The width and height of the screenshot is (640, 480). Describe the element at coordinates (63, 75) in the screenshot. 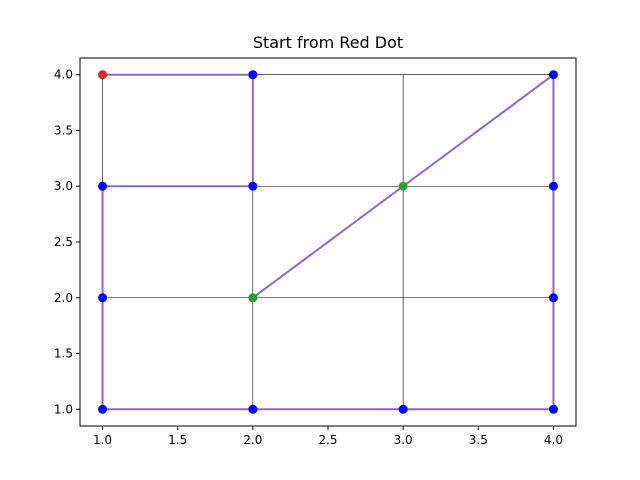

I see `y-tick-label: 4.0` at that location.